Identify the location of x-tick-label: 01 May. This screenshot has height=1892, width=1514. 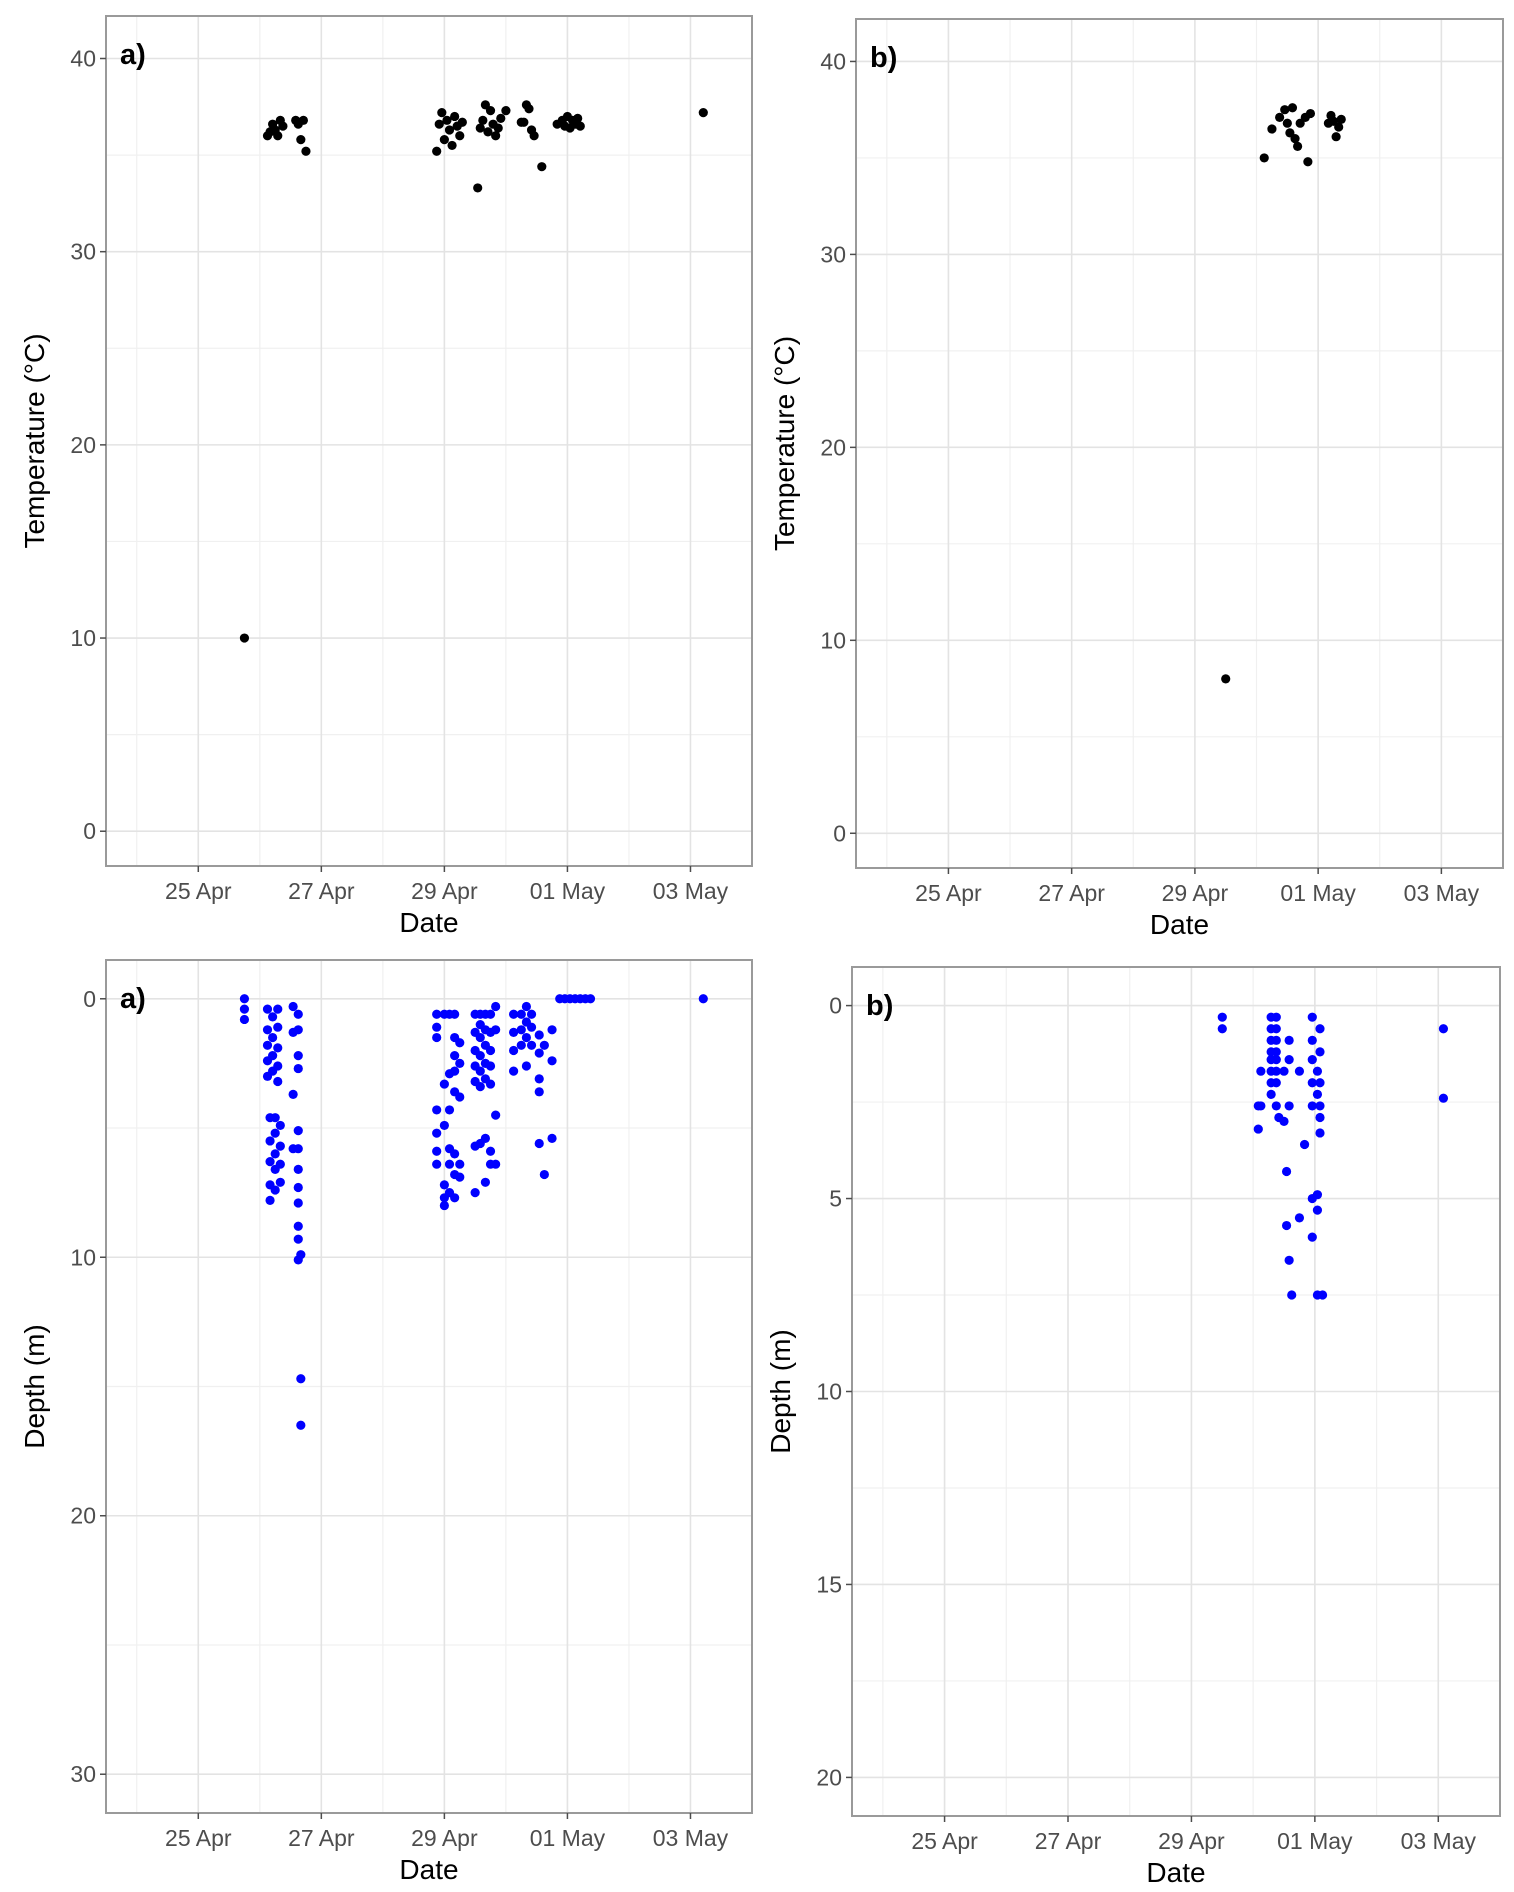
(568, 1838).